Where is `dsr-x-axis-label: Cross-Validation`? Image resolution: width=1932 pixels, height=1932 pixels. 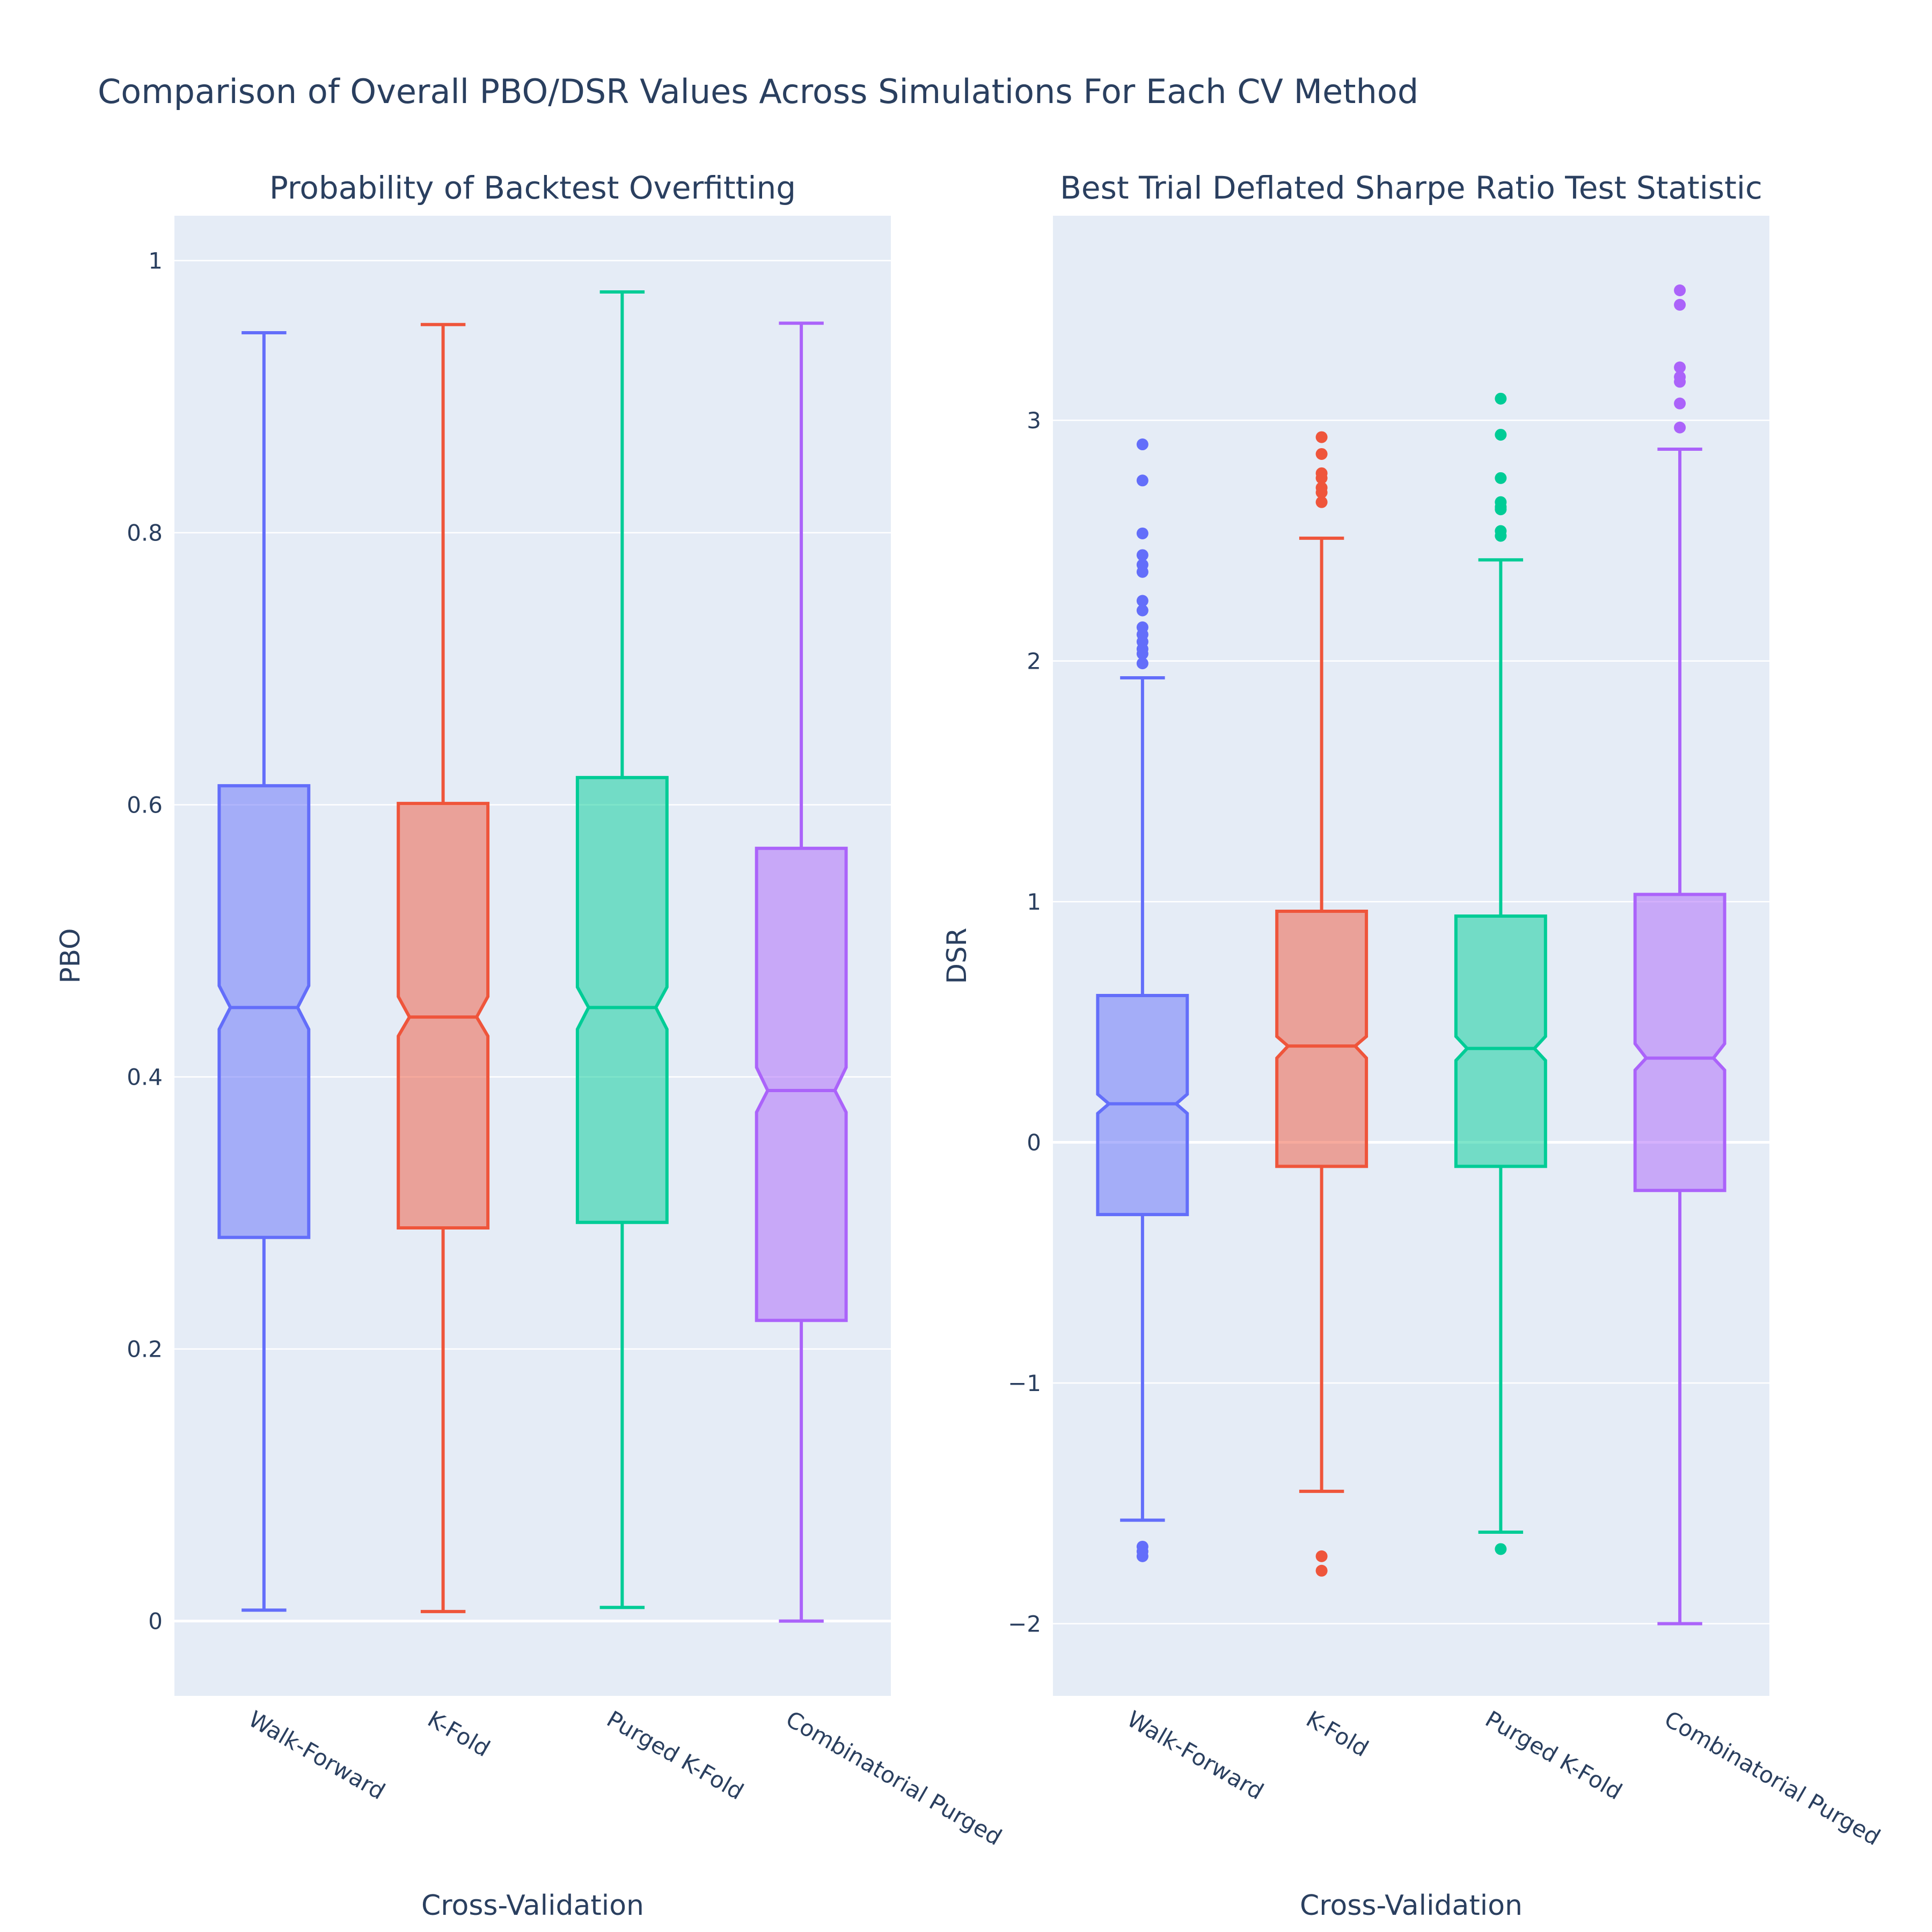 dsr-x-axis-label: Cross-Validation is located at coordinates (1411, 1906).